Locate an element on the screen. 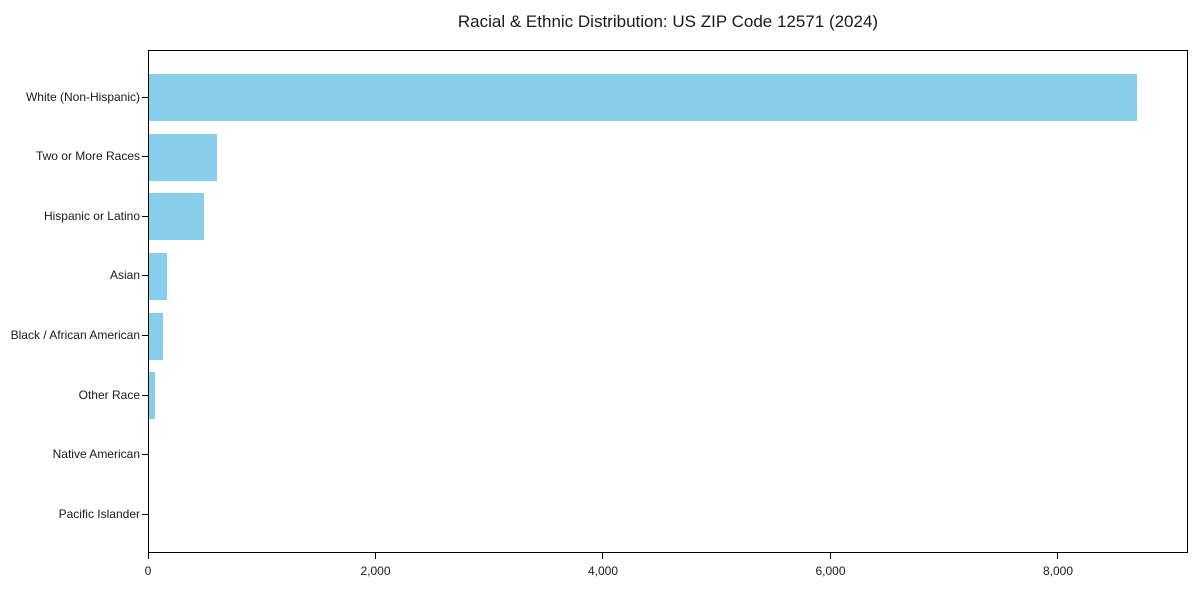  y-tick-label-two-or-more-races: Two or More Races is located at coordinates (87, 156).